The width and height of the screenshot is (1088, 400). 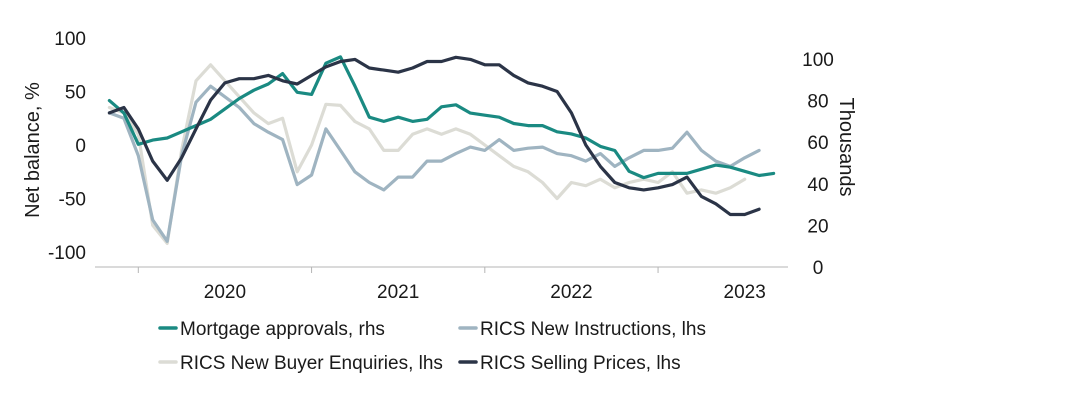 I want to click on y-left-tick-label: -100, so click(x=67, y=253).